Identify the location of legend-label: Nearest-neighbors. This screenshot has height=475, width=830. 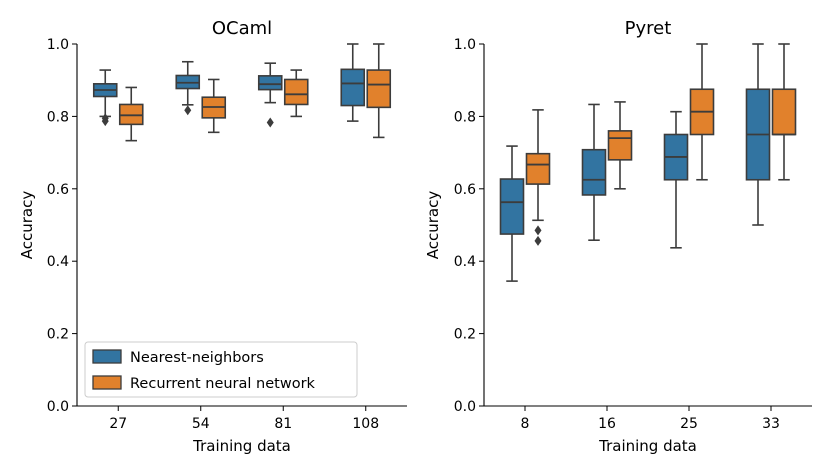
(197, 358).